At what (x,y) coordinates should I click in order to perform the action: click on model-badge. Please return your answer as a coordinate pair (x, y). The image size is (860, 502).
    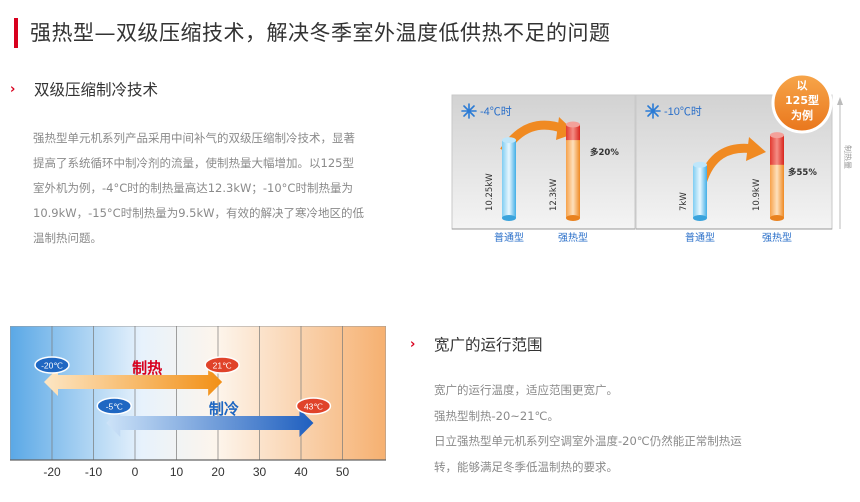
    Looking at the image, I should click on (802, 103).